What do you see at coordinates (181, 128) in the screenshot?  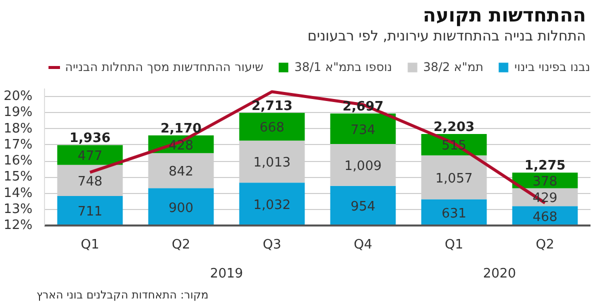 I see `total-label: 2,170` at bounding box center [181, 128].